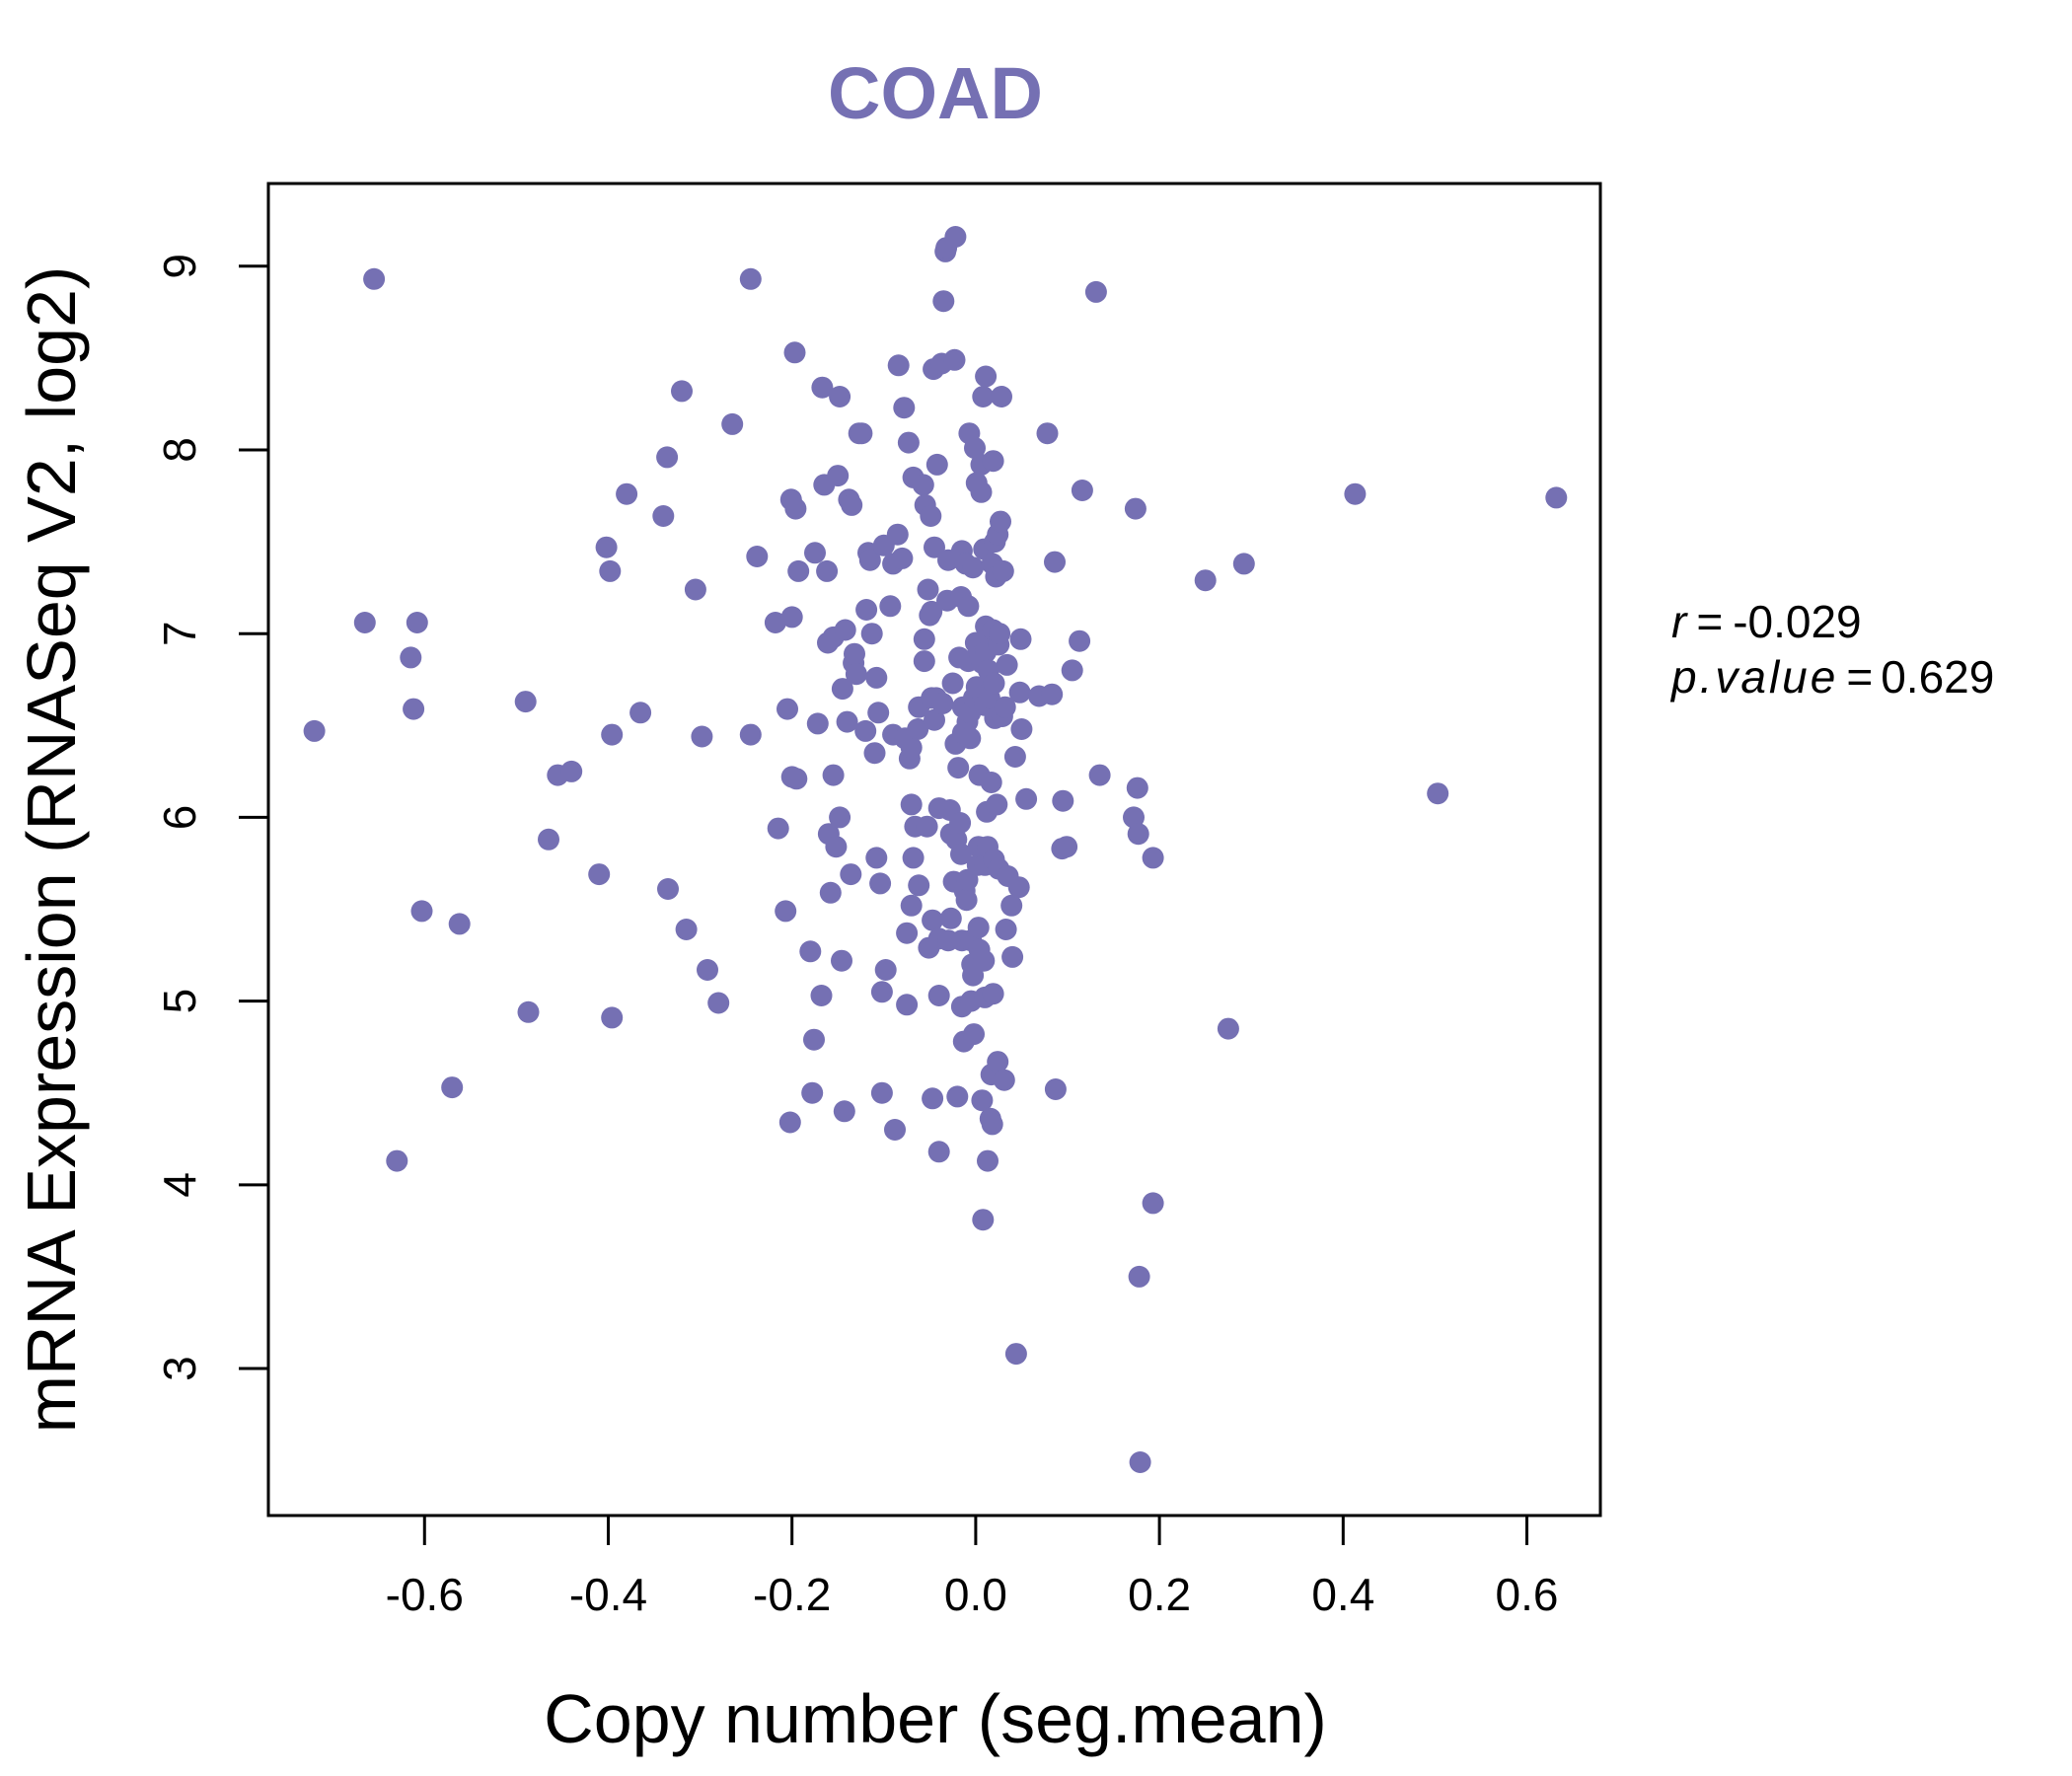  What do you see at coordinates (179, 450) in the screenshot?
I see `y-tick-label: 8` at bounding box center [179, 450].